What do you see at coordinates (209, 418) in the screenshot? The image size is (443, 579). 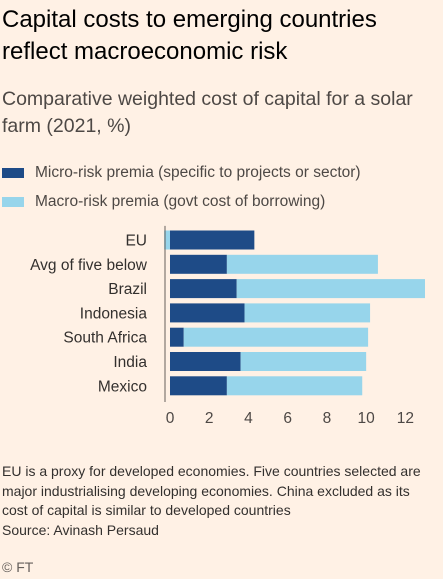 I see `x-tick-label-2: 2` at bounding box center [209, 418].